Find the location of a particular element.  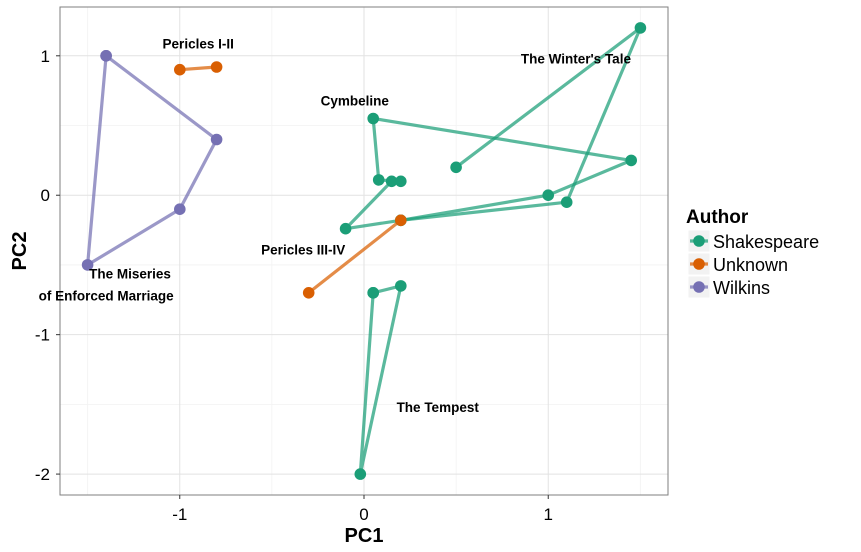

y-axis-title: PC2 is located at coordinates (20, 251).